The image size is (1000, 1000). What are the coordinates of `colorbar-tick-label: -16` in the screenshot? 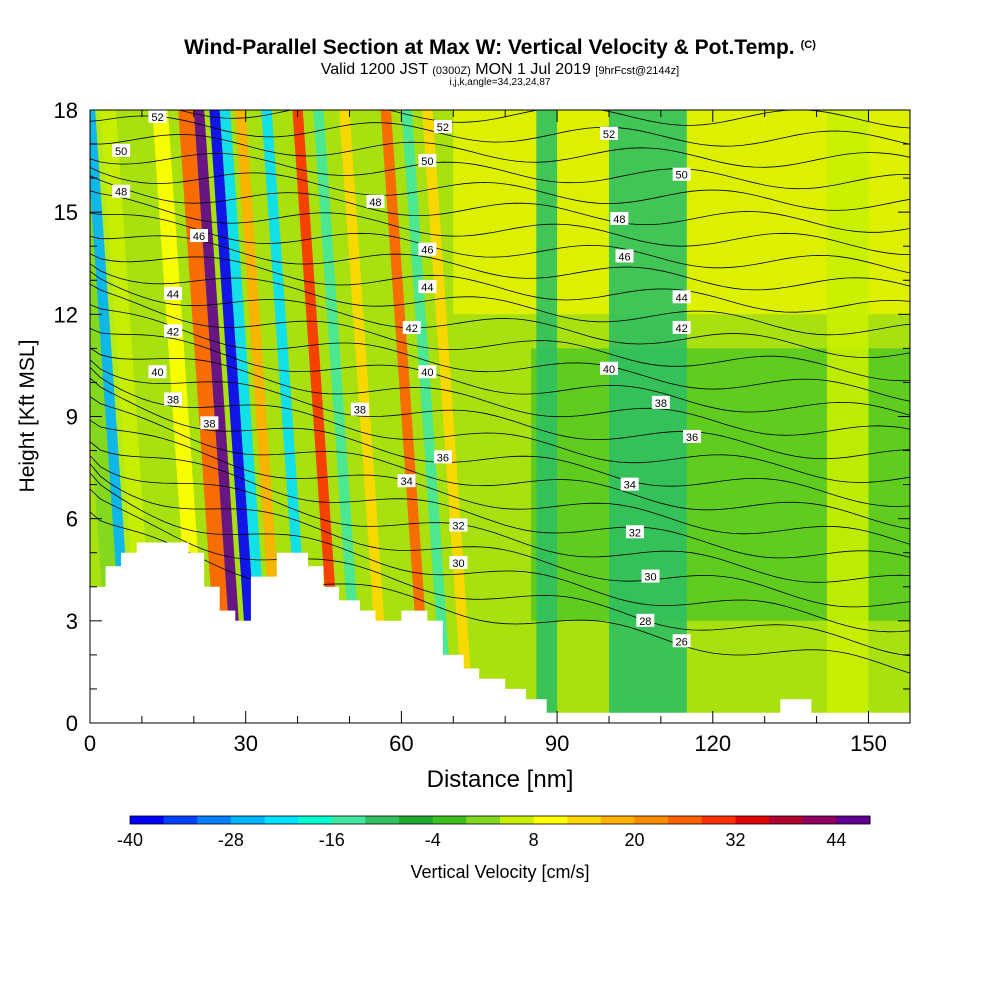 It's located at (332, 840).